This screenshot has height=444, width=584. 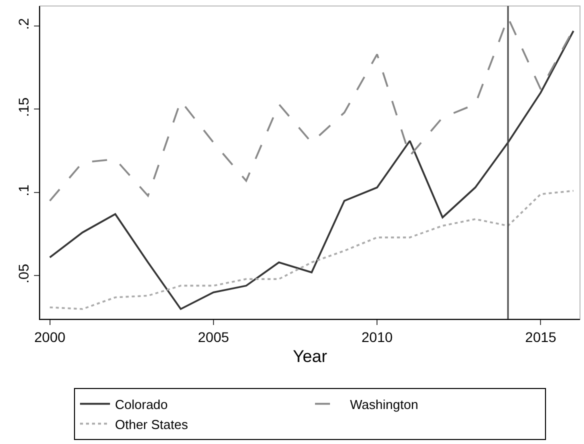 What do you see at coordinates (310, 356) in the screenshot?
I see `x-axis-title: Year` at bounding box center [310, 356].